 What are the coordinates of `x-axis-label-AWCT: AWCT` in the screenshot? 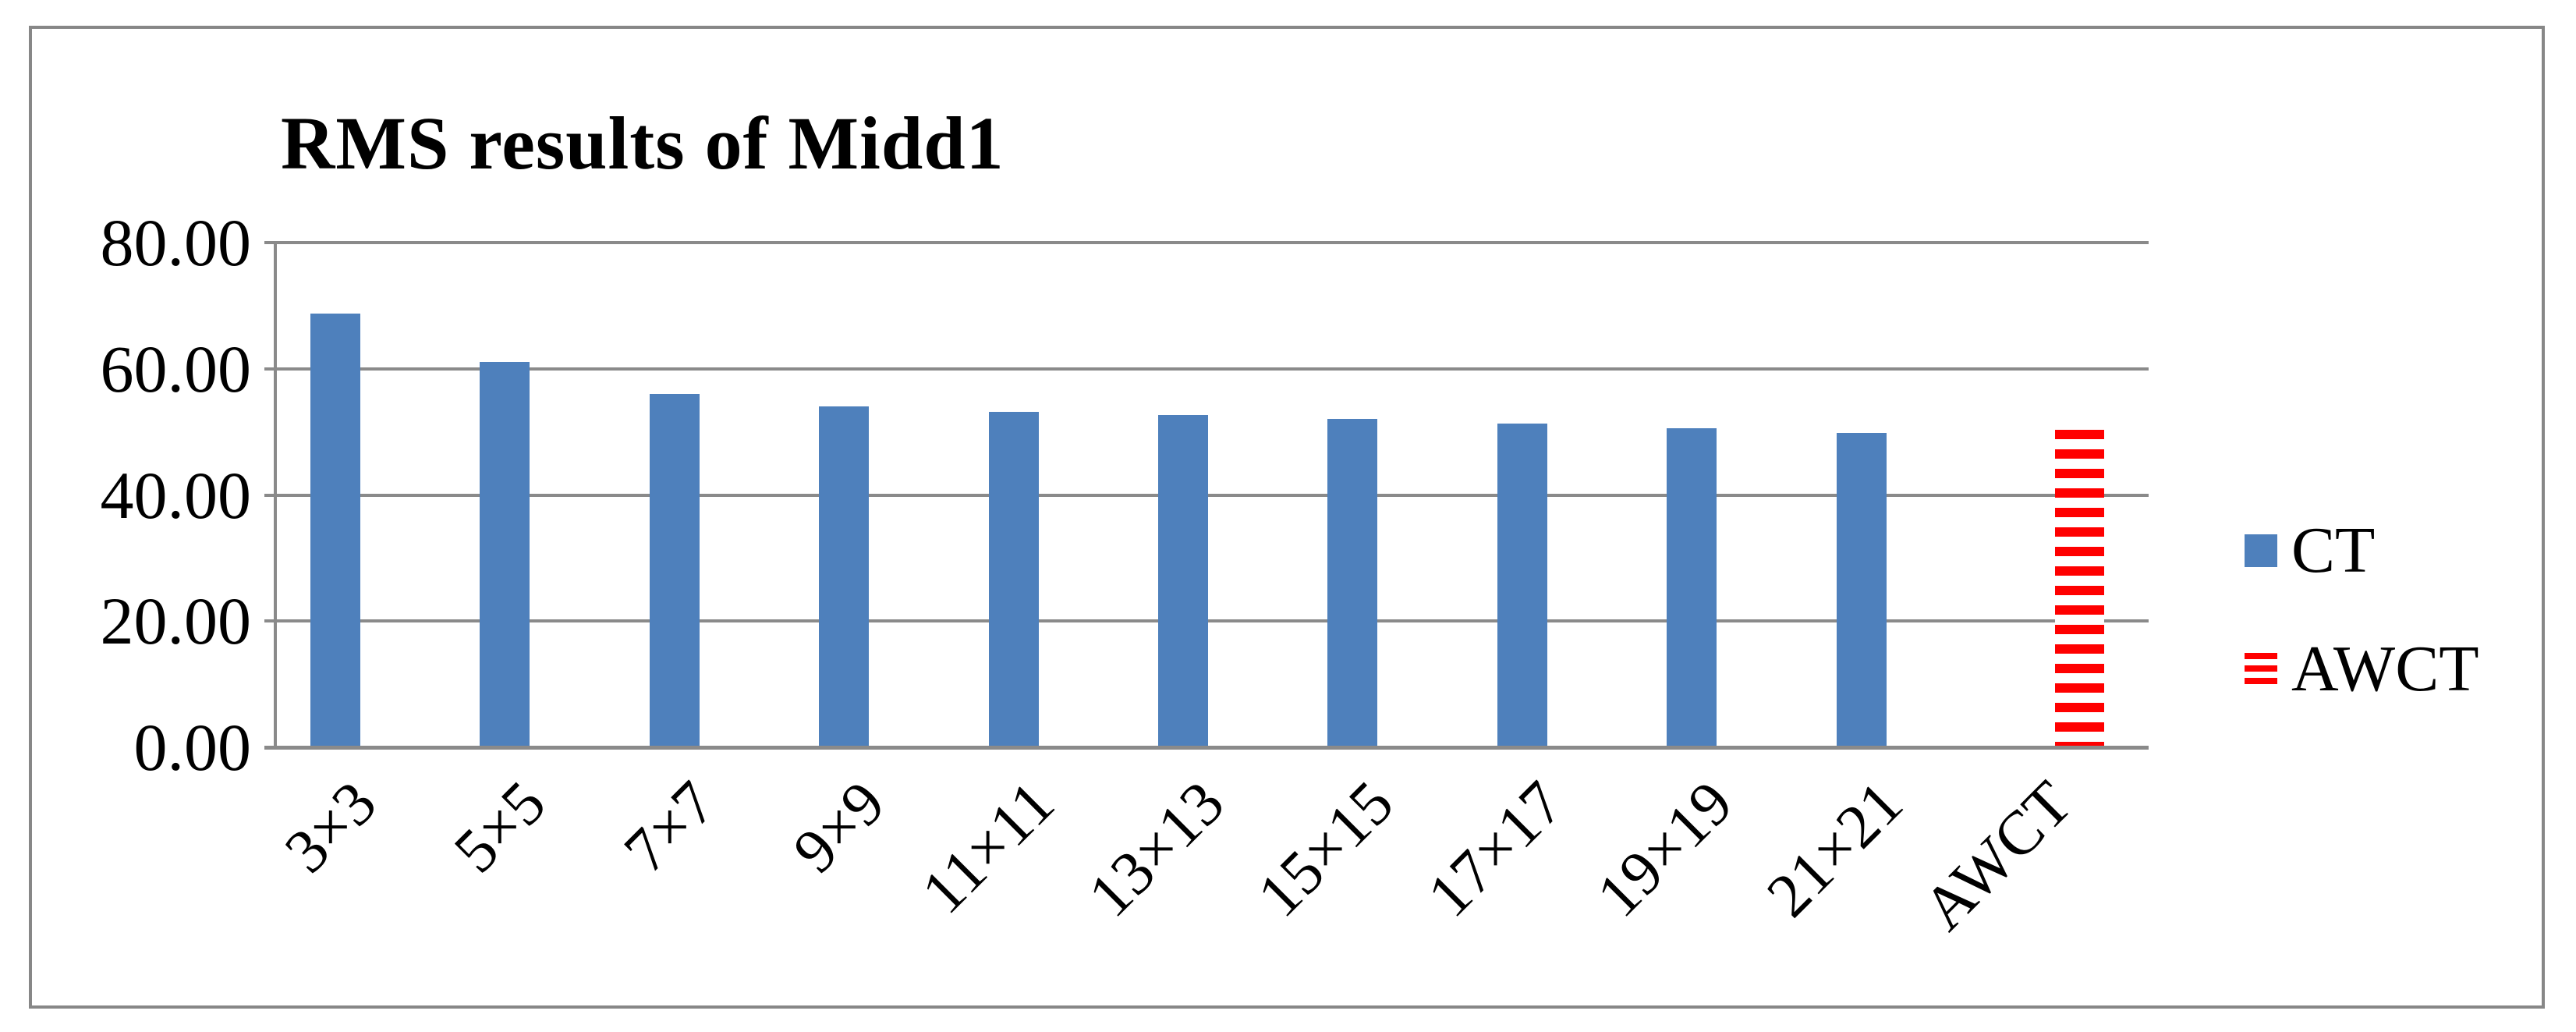 It's located at (1997, 856).